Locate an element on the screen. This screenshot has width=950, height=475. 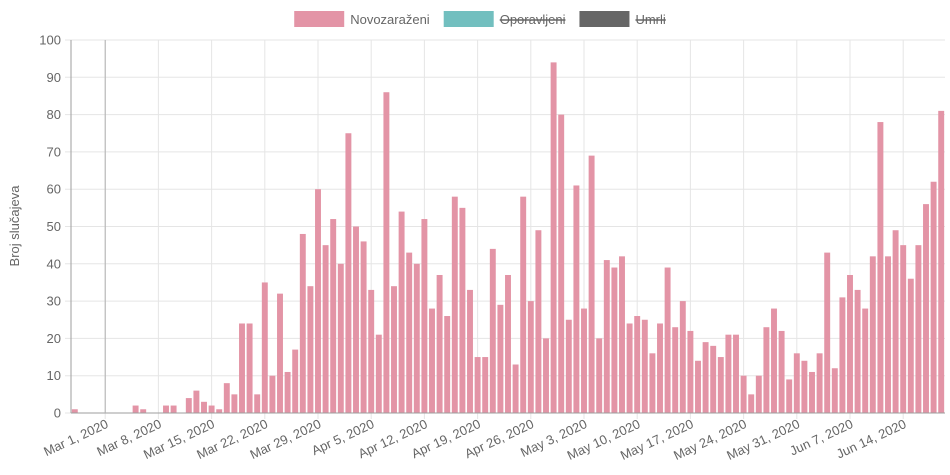
legend-item: Umrli is located at coordinates (622, 19).